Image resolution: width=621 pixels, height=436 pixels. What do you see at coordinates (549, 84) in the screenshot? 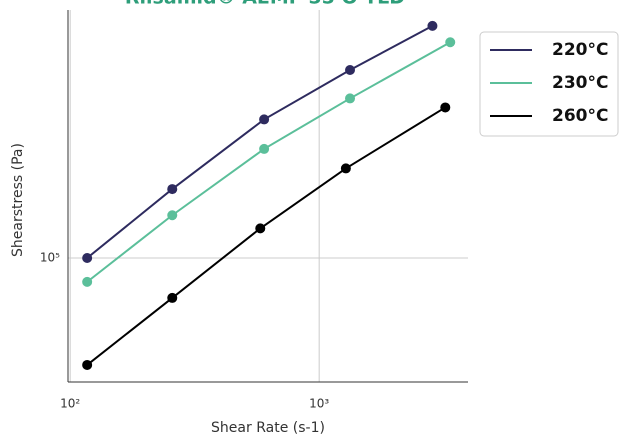
I see `legend-box` at bounding box center [549, 84].